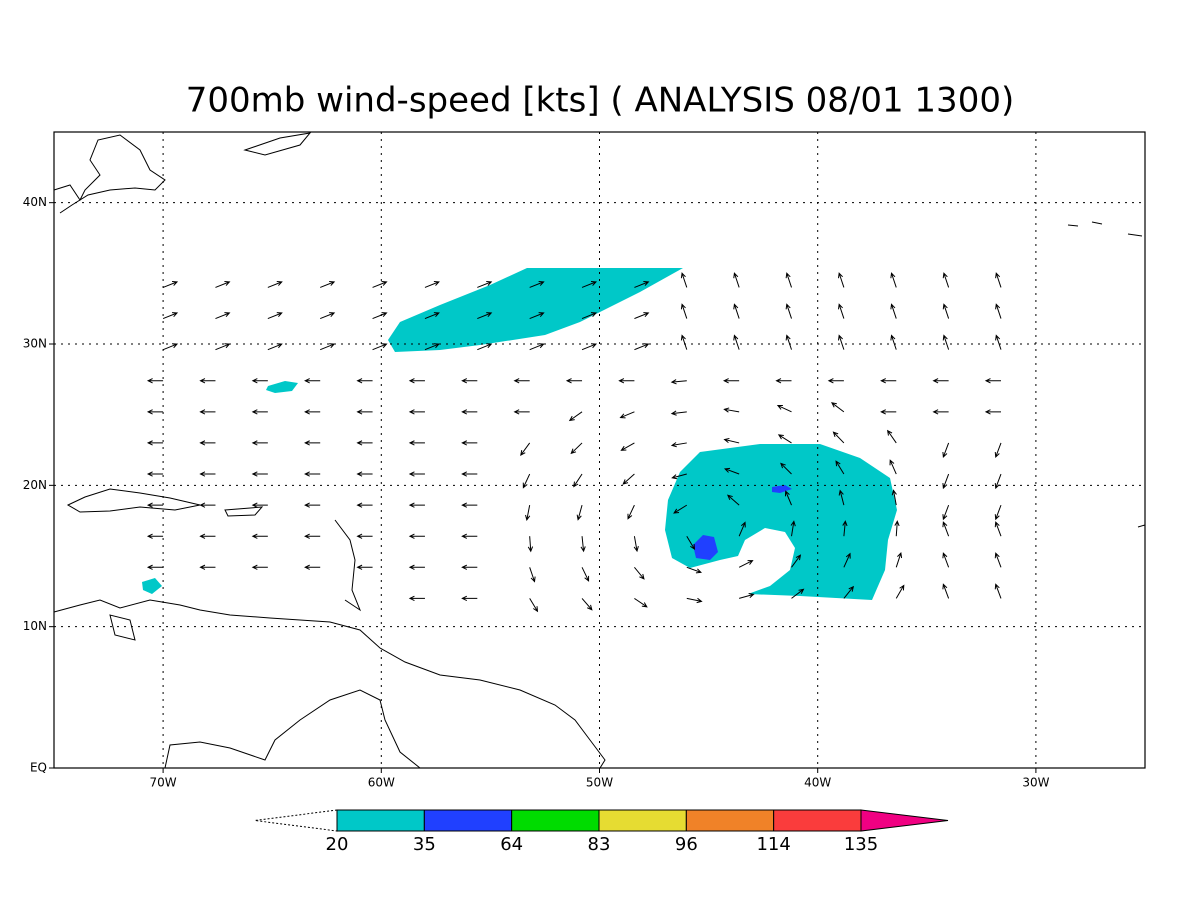 This screenshot has height=904, width=1200. Describe the element at coordinates (35, 344) in the screenshot. I see `y-tick-label: 30N` at that location.